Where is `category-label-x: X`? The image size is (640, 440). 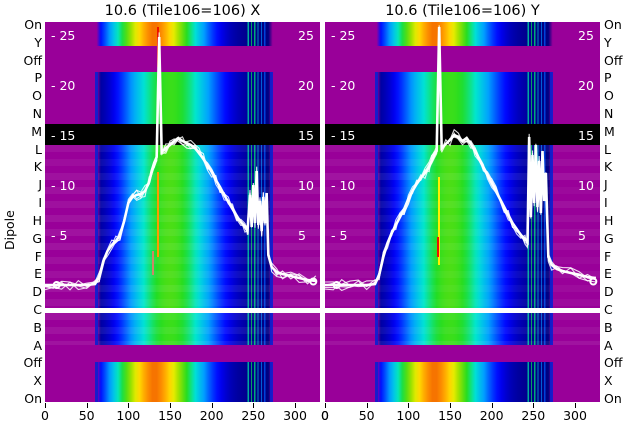
category-label-x: X is located at coordinates (608, 381).